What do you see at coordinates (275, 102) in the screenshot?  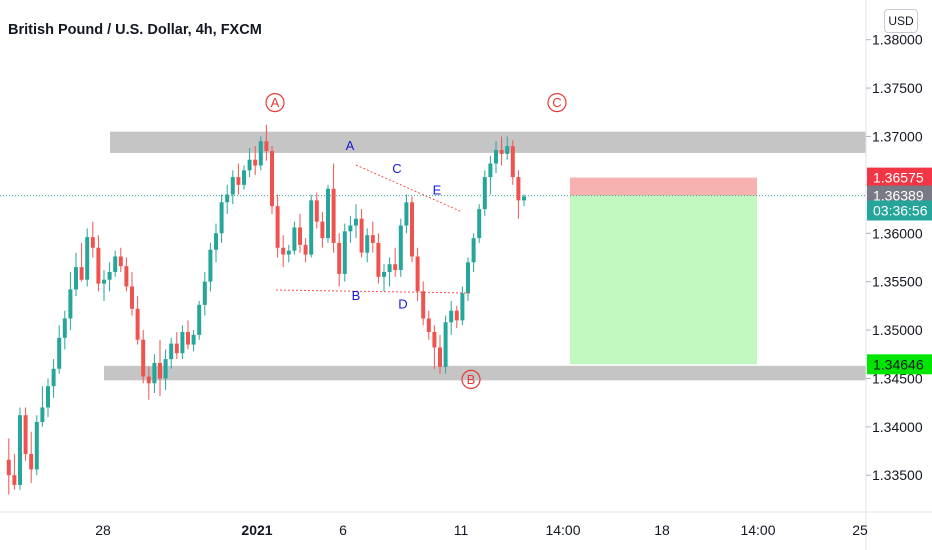 I see `circled-label-ring-a` at bounding box center [275, 102].